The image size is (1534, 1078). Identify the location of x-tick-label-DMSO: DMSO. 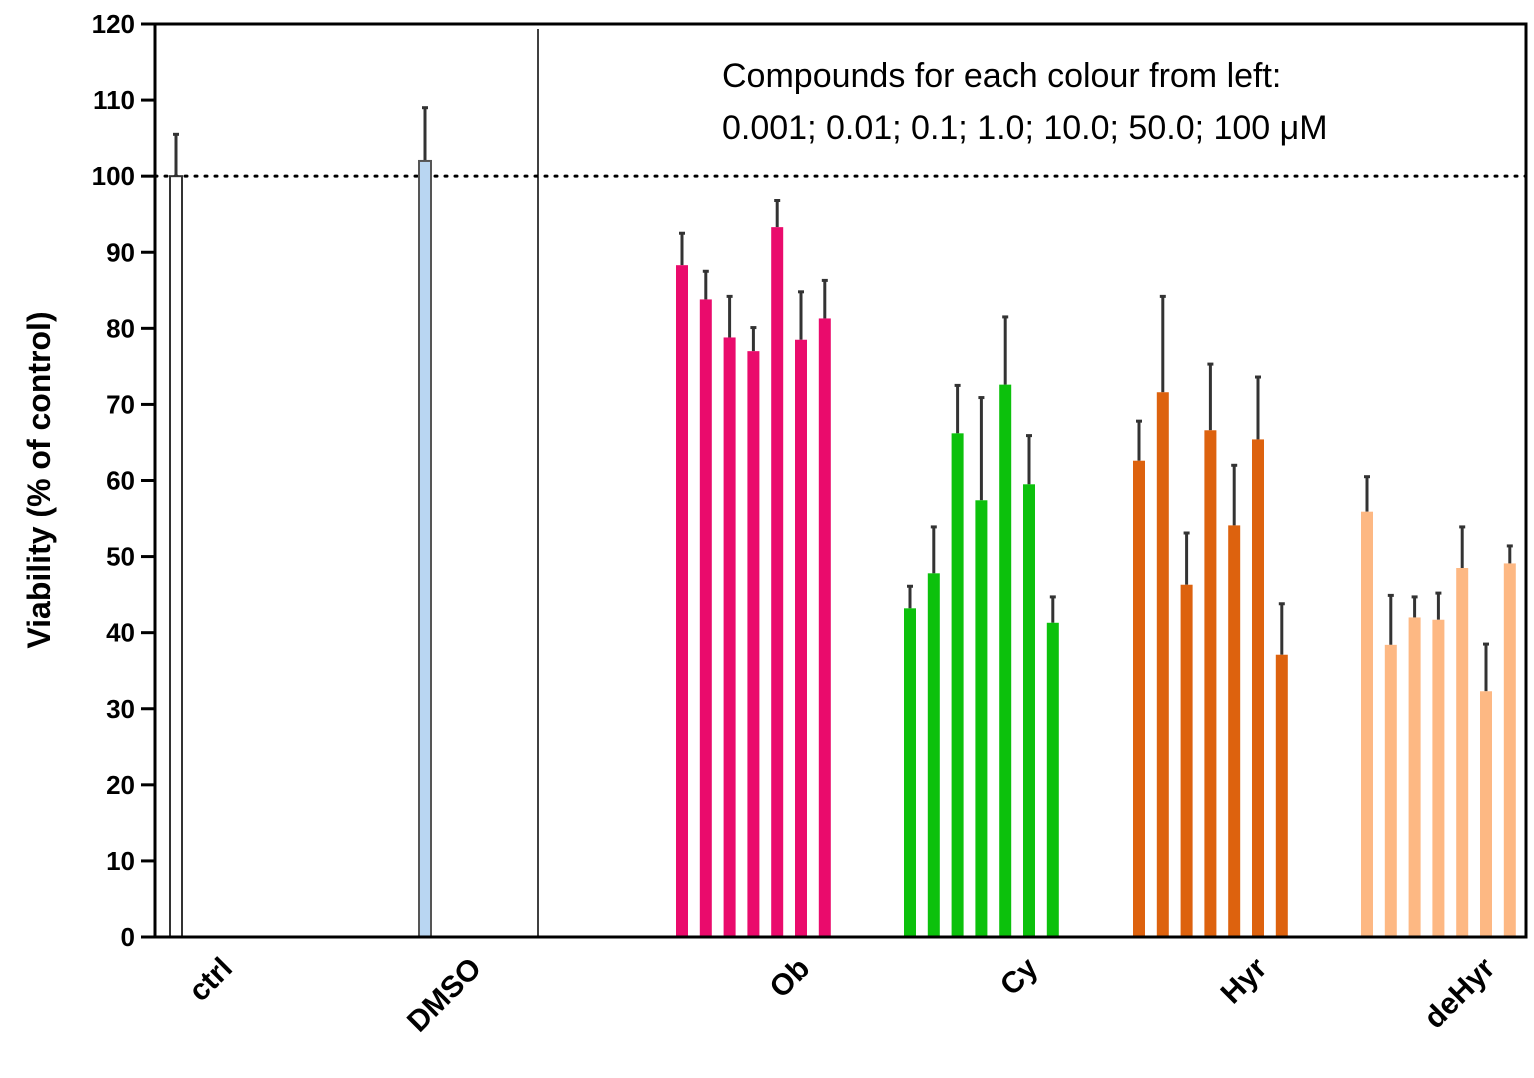
(444, 995).